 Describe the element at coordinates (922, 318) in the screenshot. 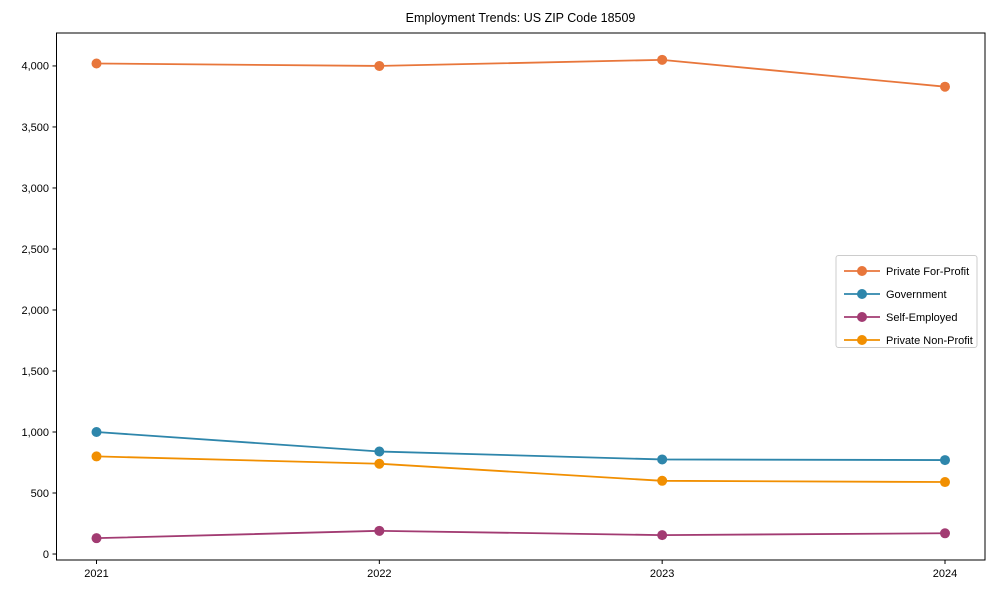

I see `legend-label: Self-Employed` at that location.